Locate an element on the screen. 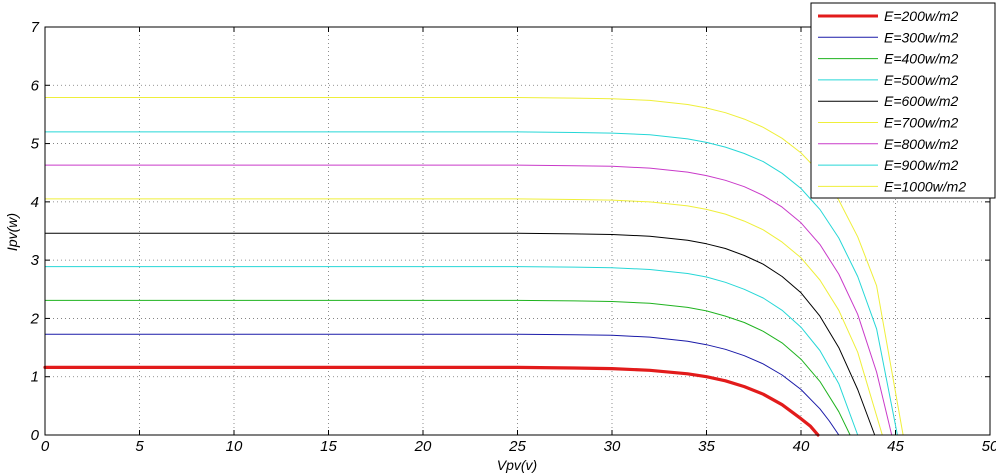  x-tick-label: 5 is located at coordinates (139, 446).